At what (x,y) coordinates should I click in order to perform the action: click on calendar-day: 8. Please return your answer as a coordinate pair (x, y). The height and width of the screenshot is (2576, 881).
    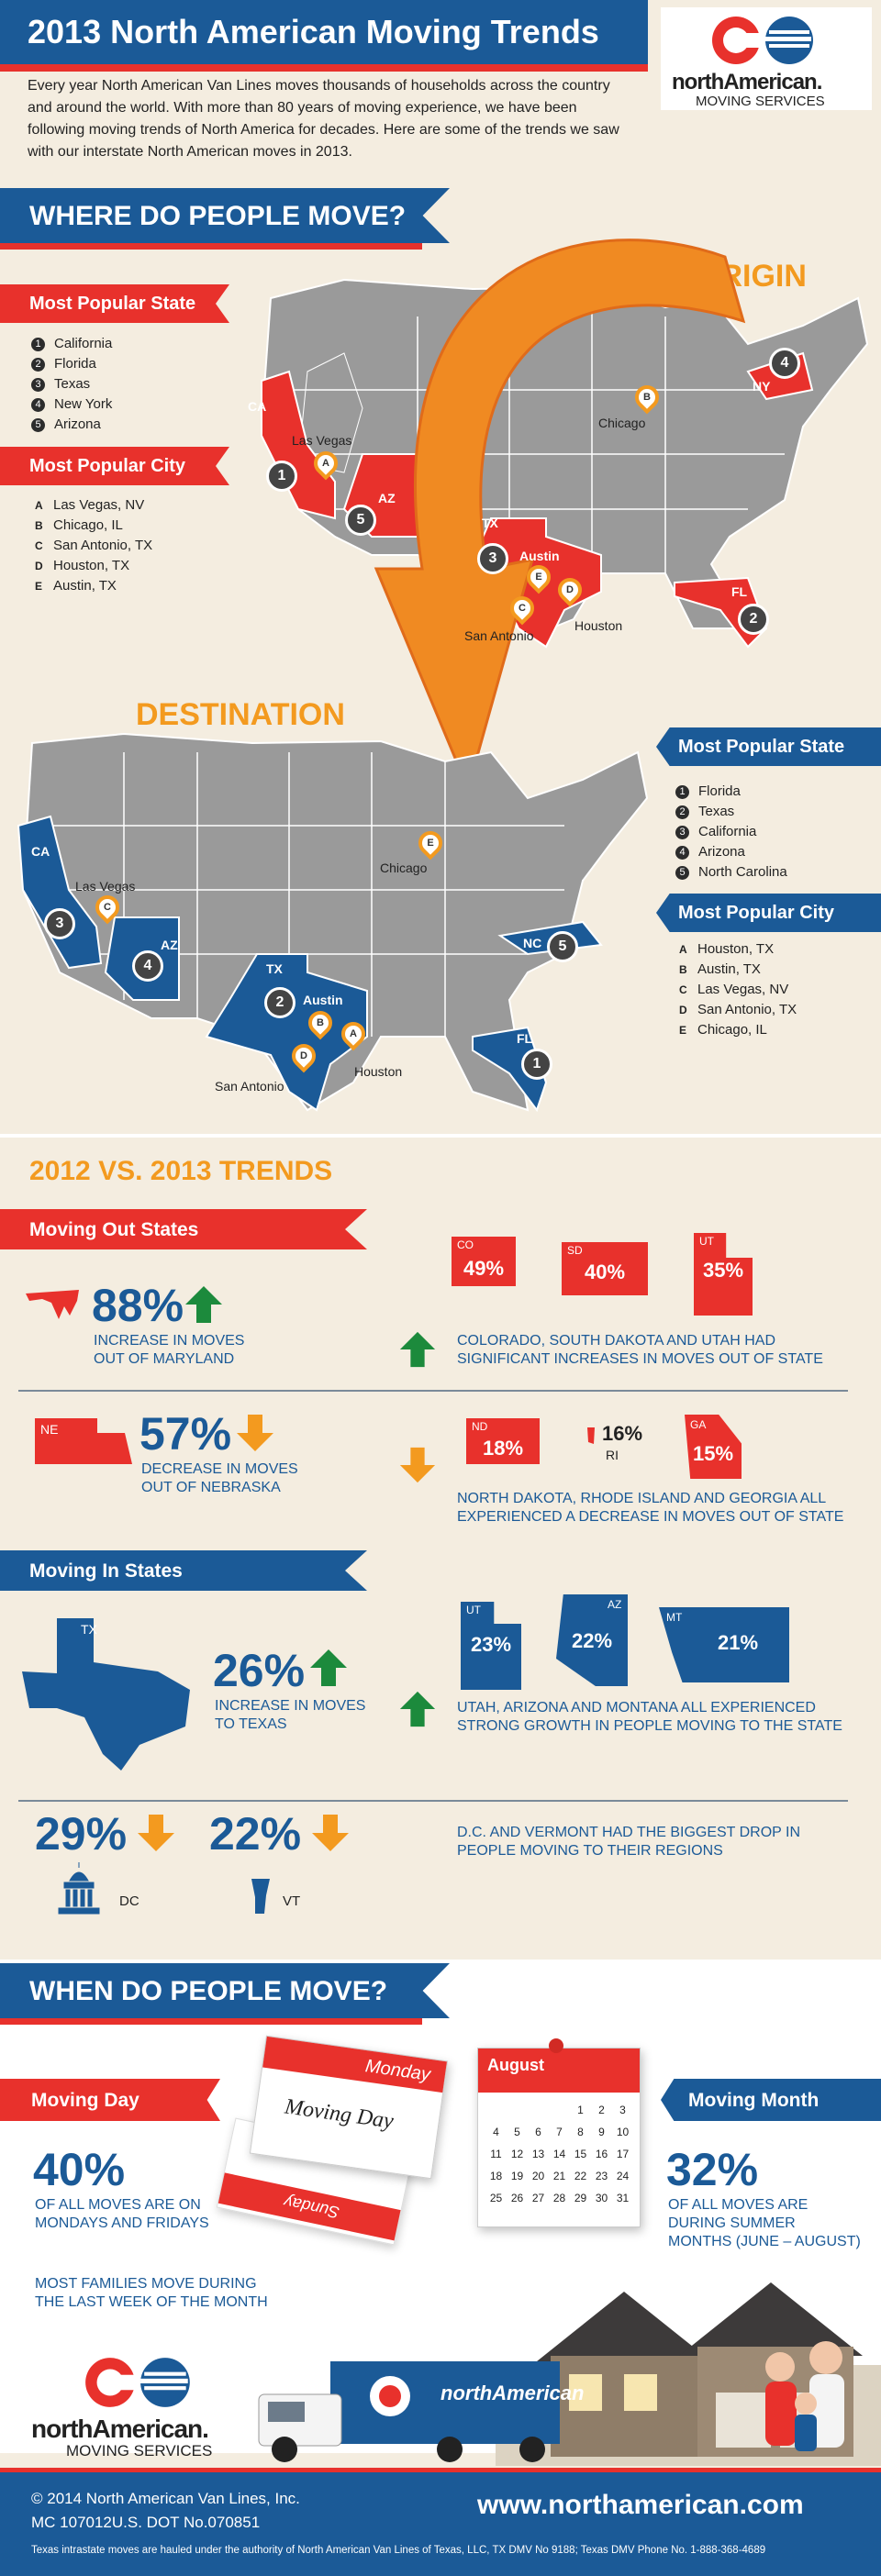
    Looking at the image, I should click on (580, 2132).